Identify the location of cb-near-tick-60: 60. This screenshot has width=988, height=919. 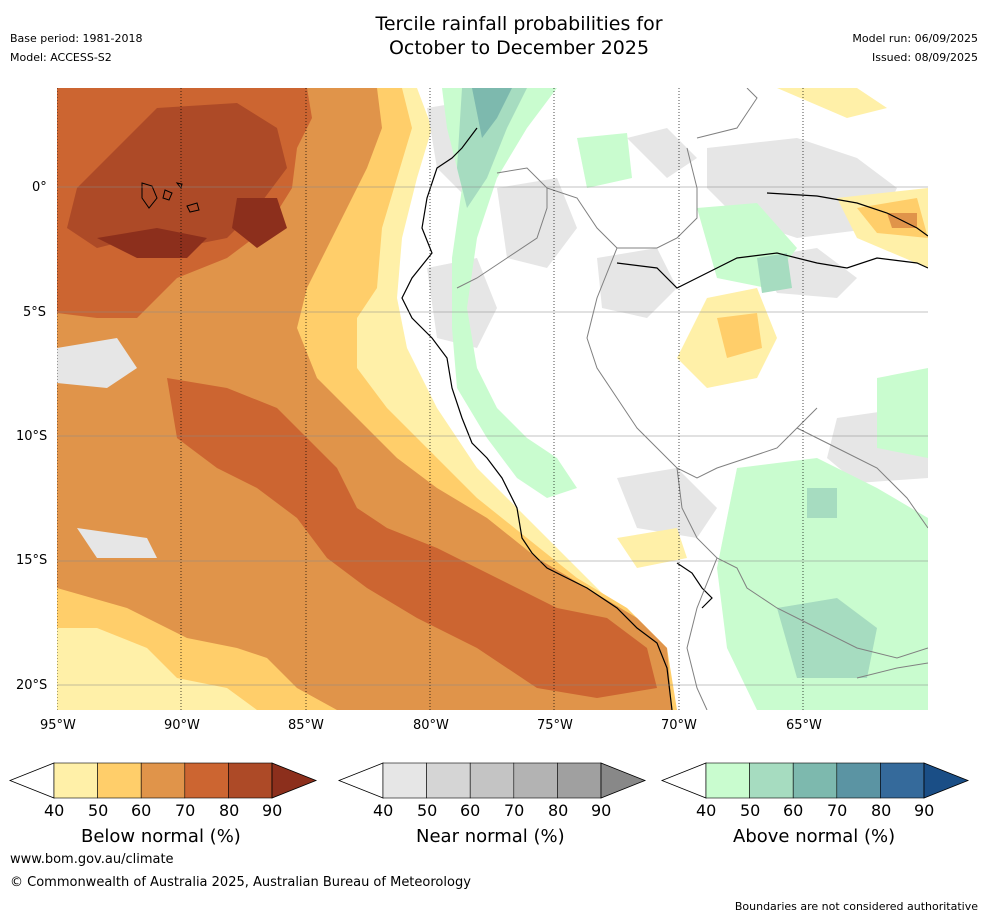
(470, 810).